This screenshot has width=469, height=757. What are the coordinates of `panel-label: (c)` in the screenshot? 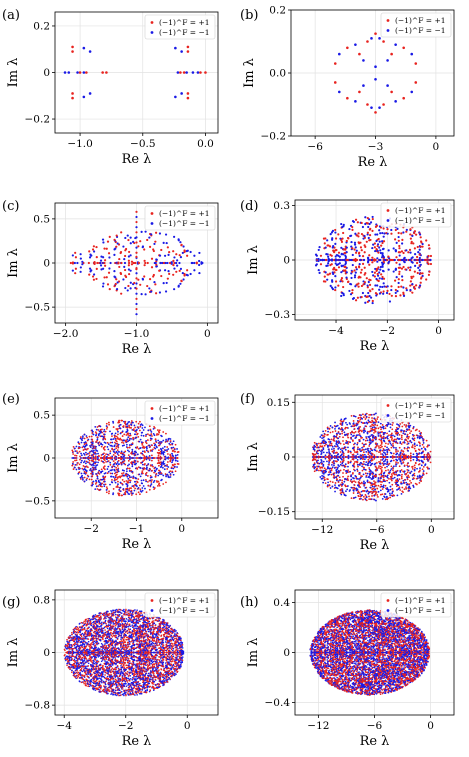 It's located at (10, 206).